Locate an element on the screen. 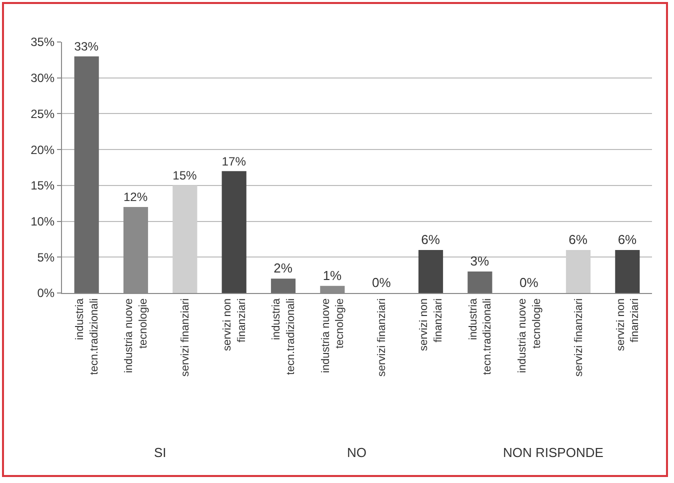 The image size is (674, 483). text: SI is located at coordinates (160, 452).